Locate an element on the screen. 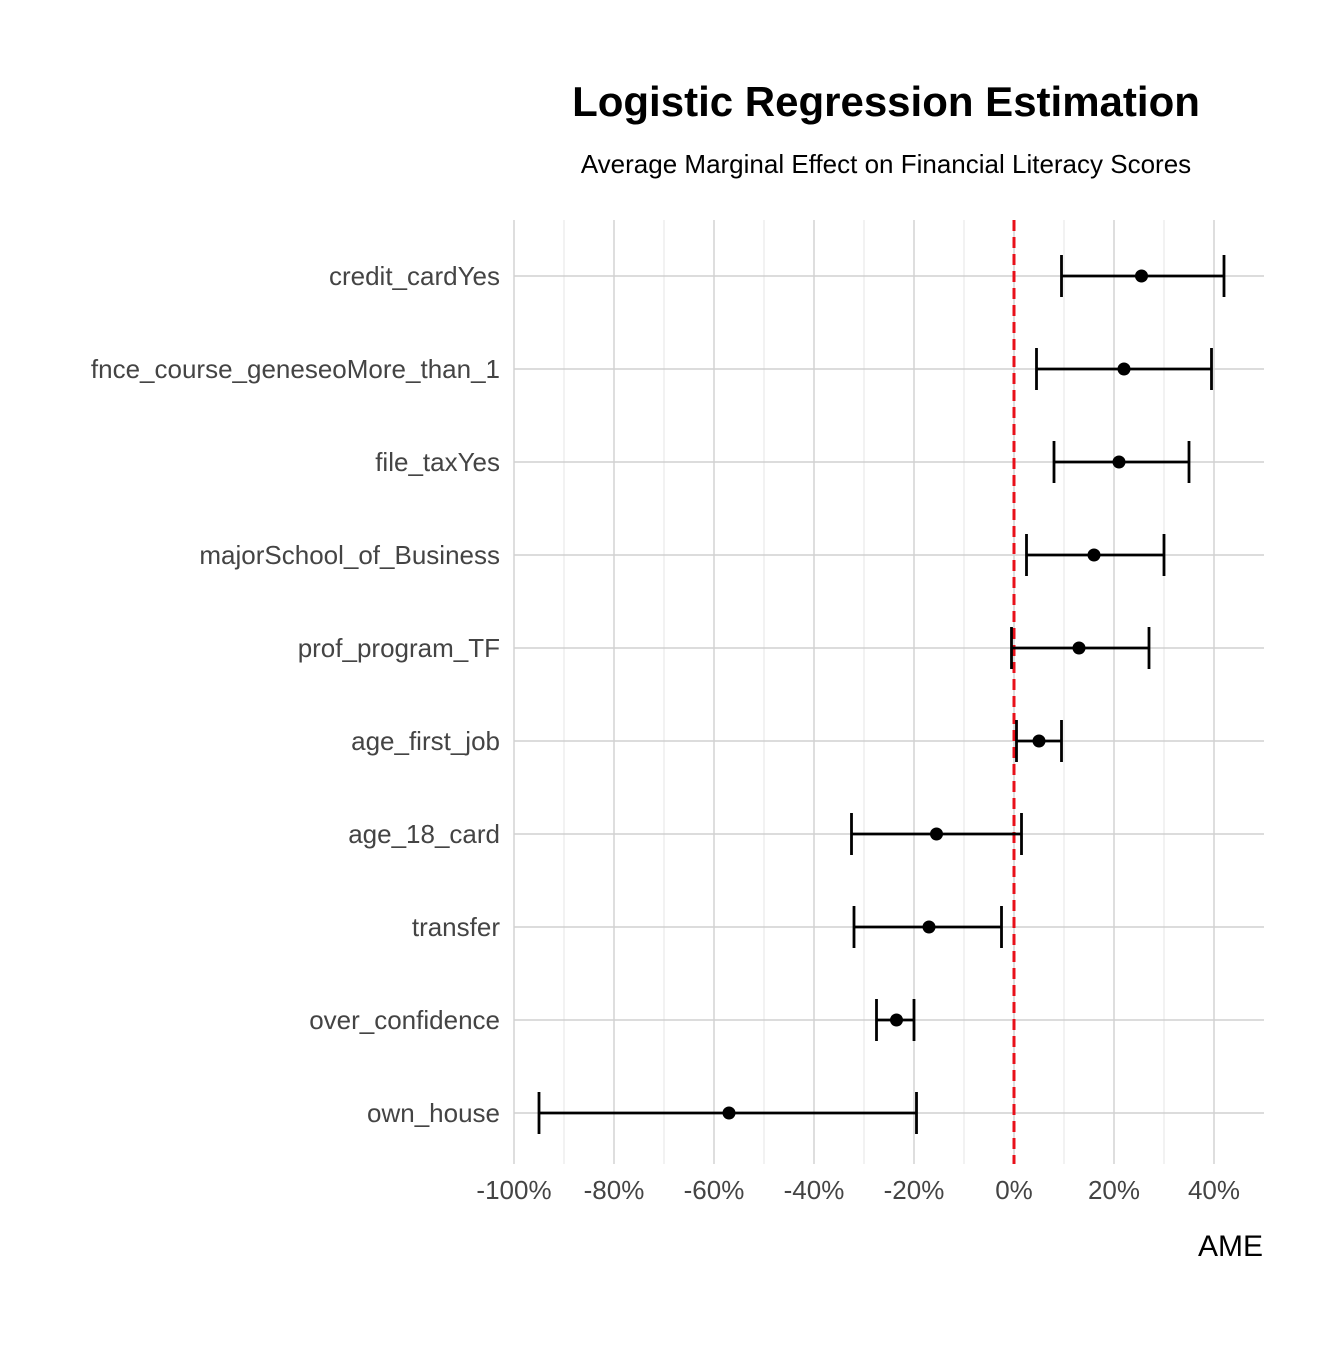 The height and width of the screenshot is (1349, 1344). y-tick-label: credit_cardYes is located at coordinates (414, 276).